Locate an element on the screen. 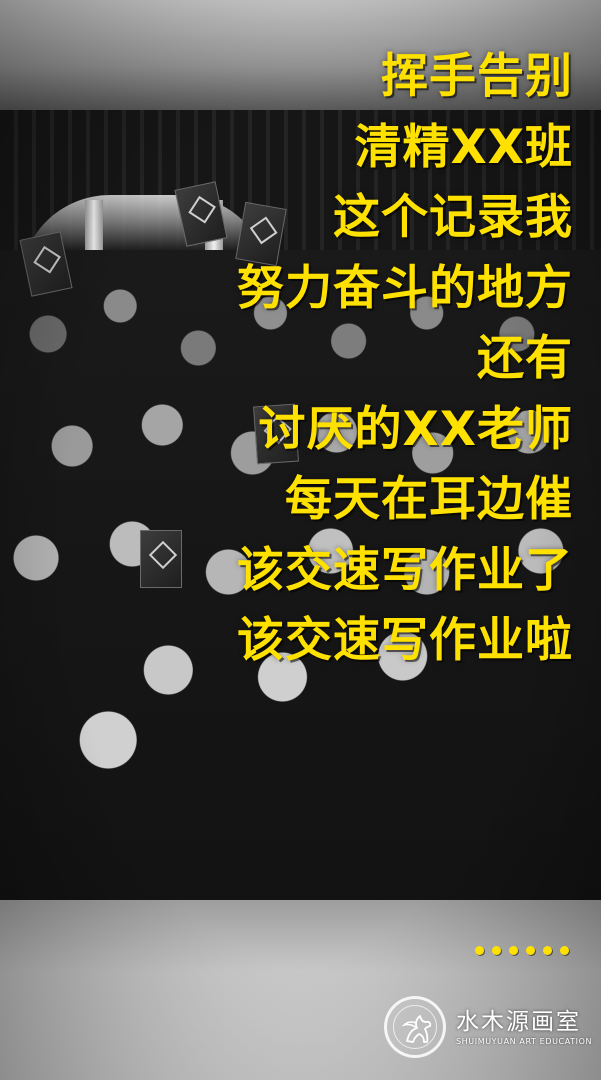 The image size is (601, 1080). caption-line: 讨厌的XX老师 is located at coordinates (415, 429).